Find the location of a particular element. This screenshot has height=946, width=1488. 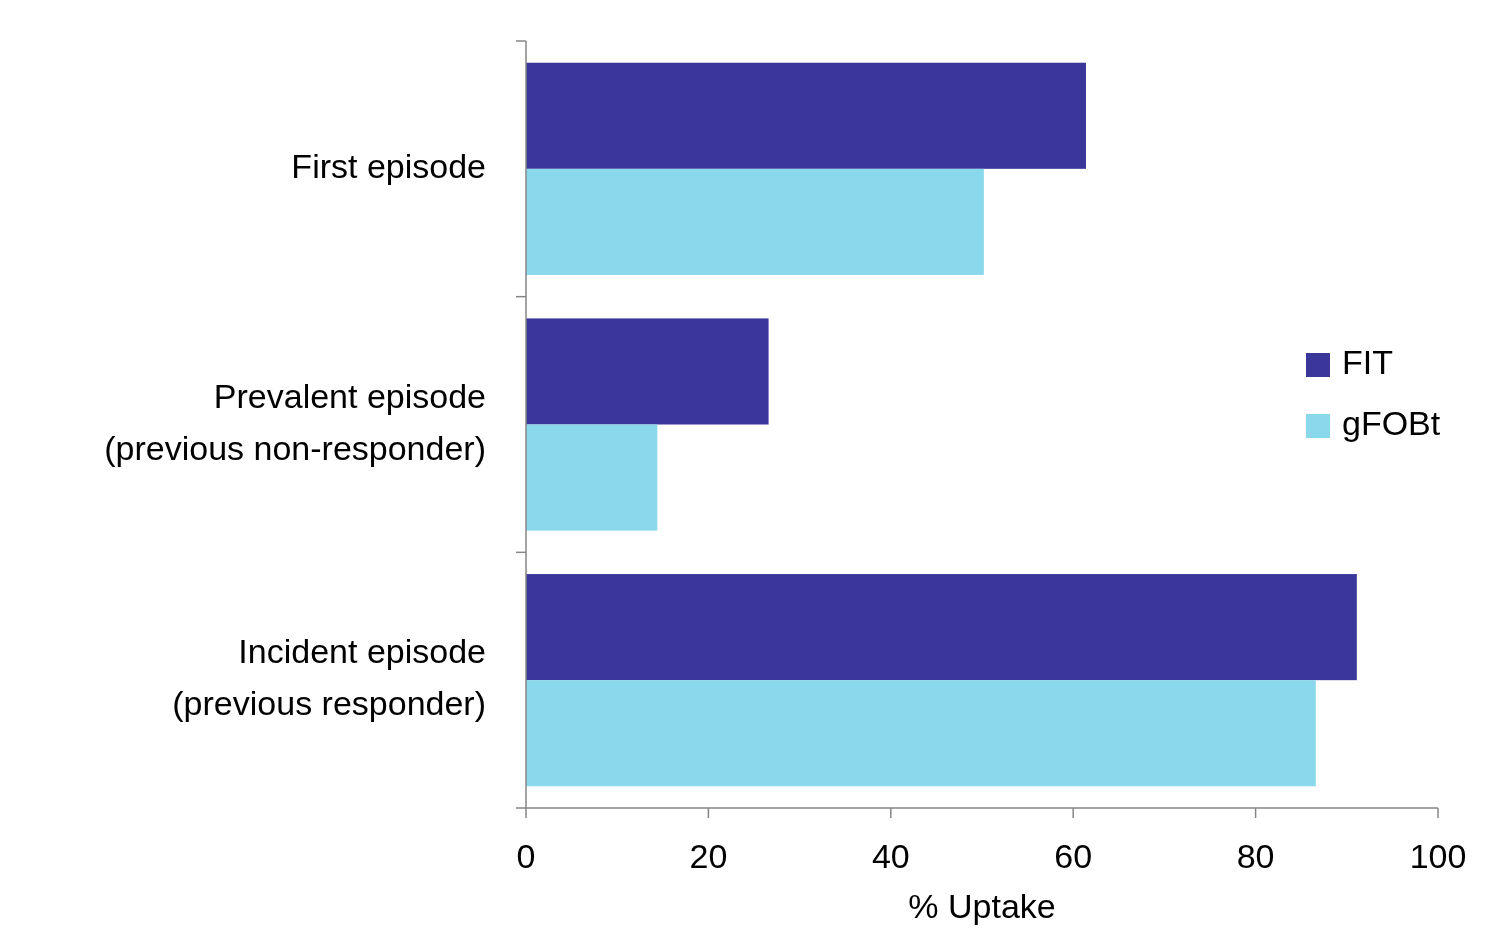

y-tick-label: Prevalent episode (previous non-responder) is located at coordinates (295, 421).